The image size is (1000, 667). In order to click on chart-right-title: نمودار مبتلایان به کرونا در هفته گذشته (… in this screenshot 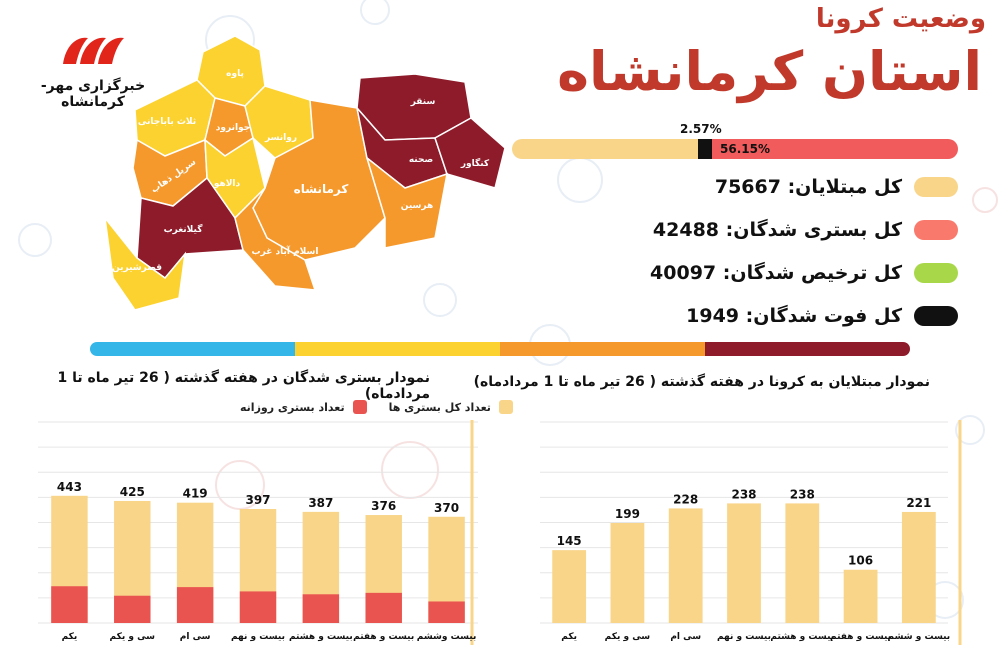, I will do `click(701, 382)`.